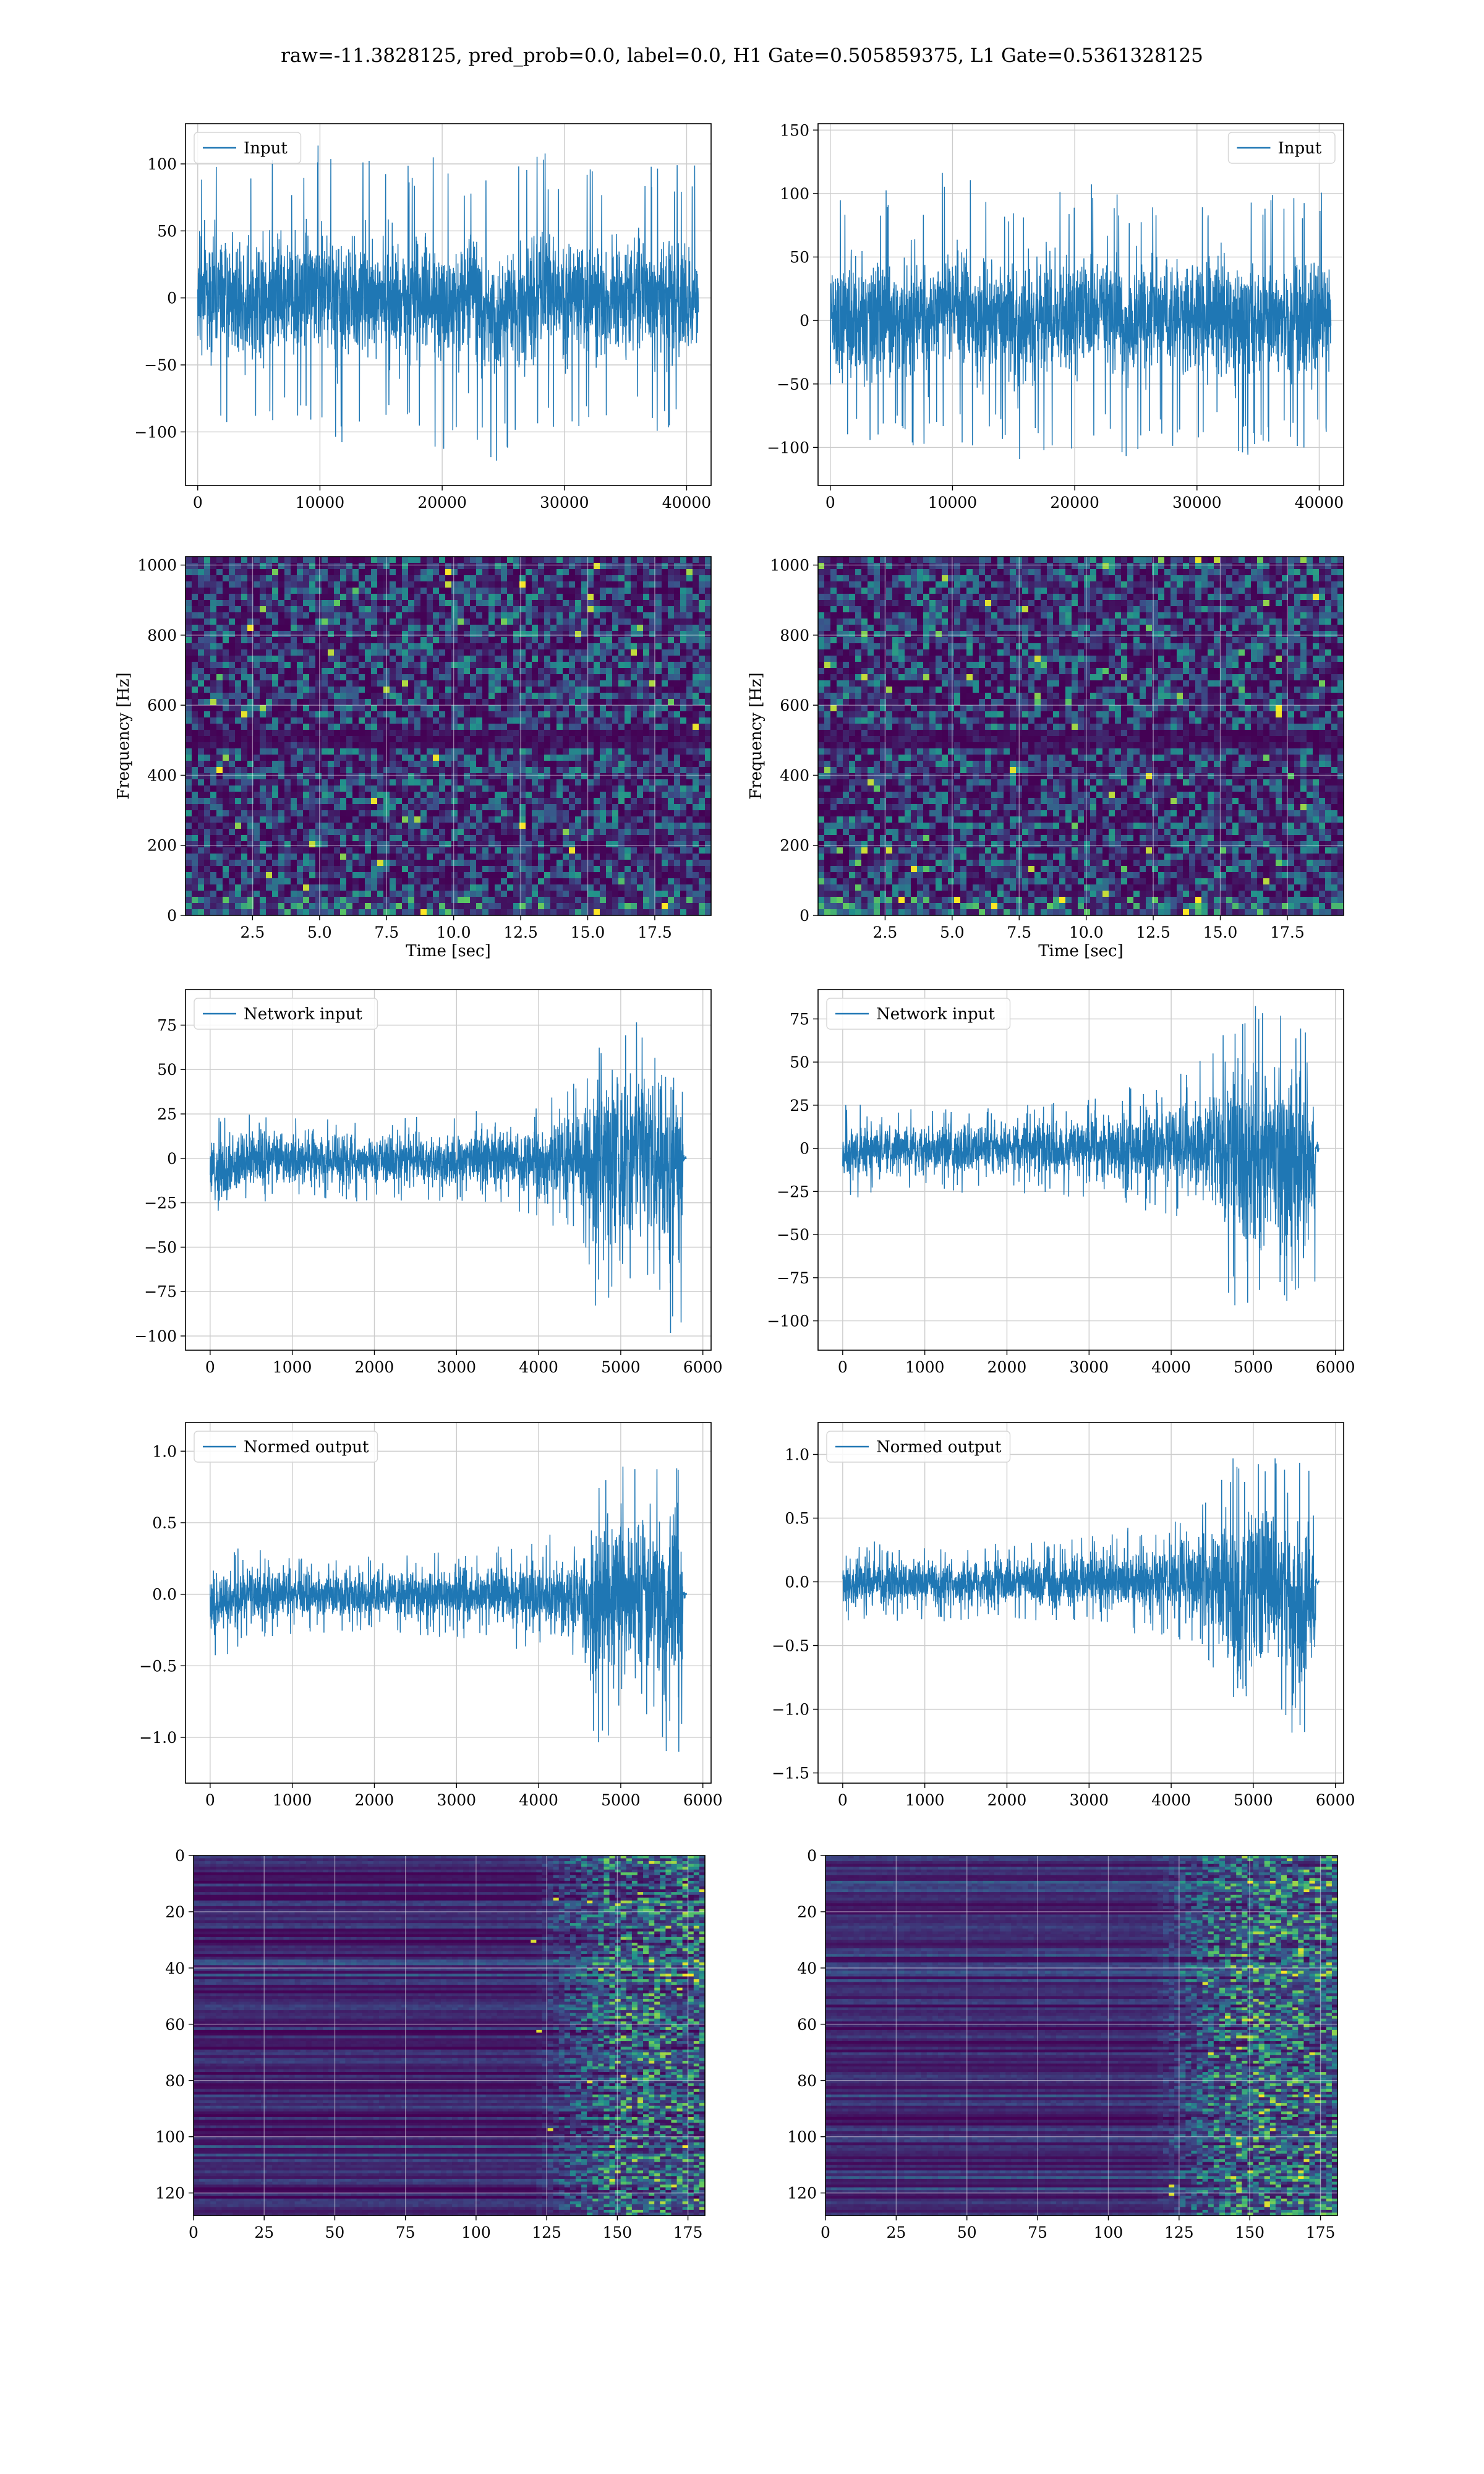  What do you see at coordinates (160, 1292) in the screenshot?
I see `y-tick-label: −75` at bounding box center [160, 1292].